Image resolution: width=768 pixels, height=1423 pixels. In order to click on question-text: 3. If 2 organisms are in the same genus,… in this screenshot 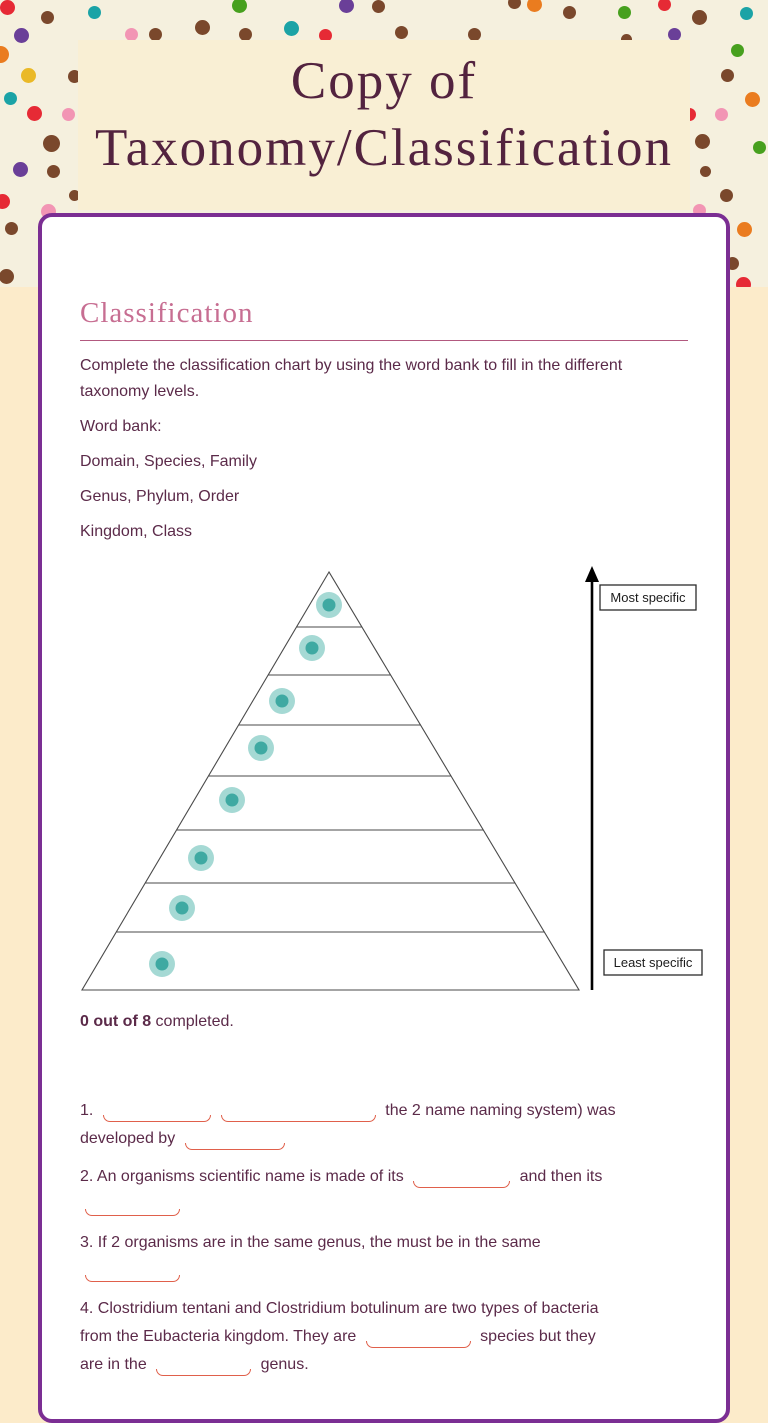, I will do `click(310, 1242)`.